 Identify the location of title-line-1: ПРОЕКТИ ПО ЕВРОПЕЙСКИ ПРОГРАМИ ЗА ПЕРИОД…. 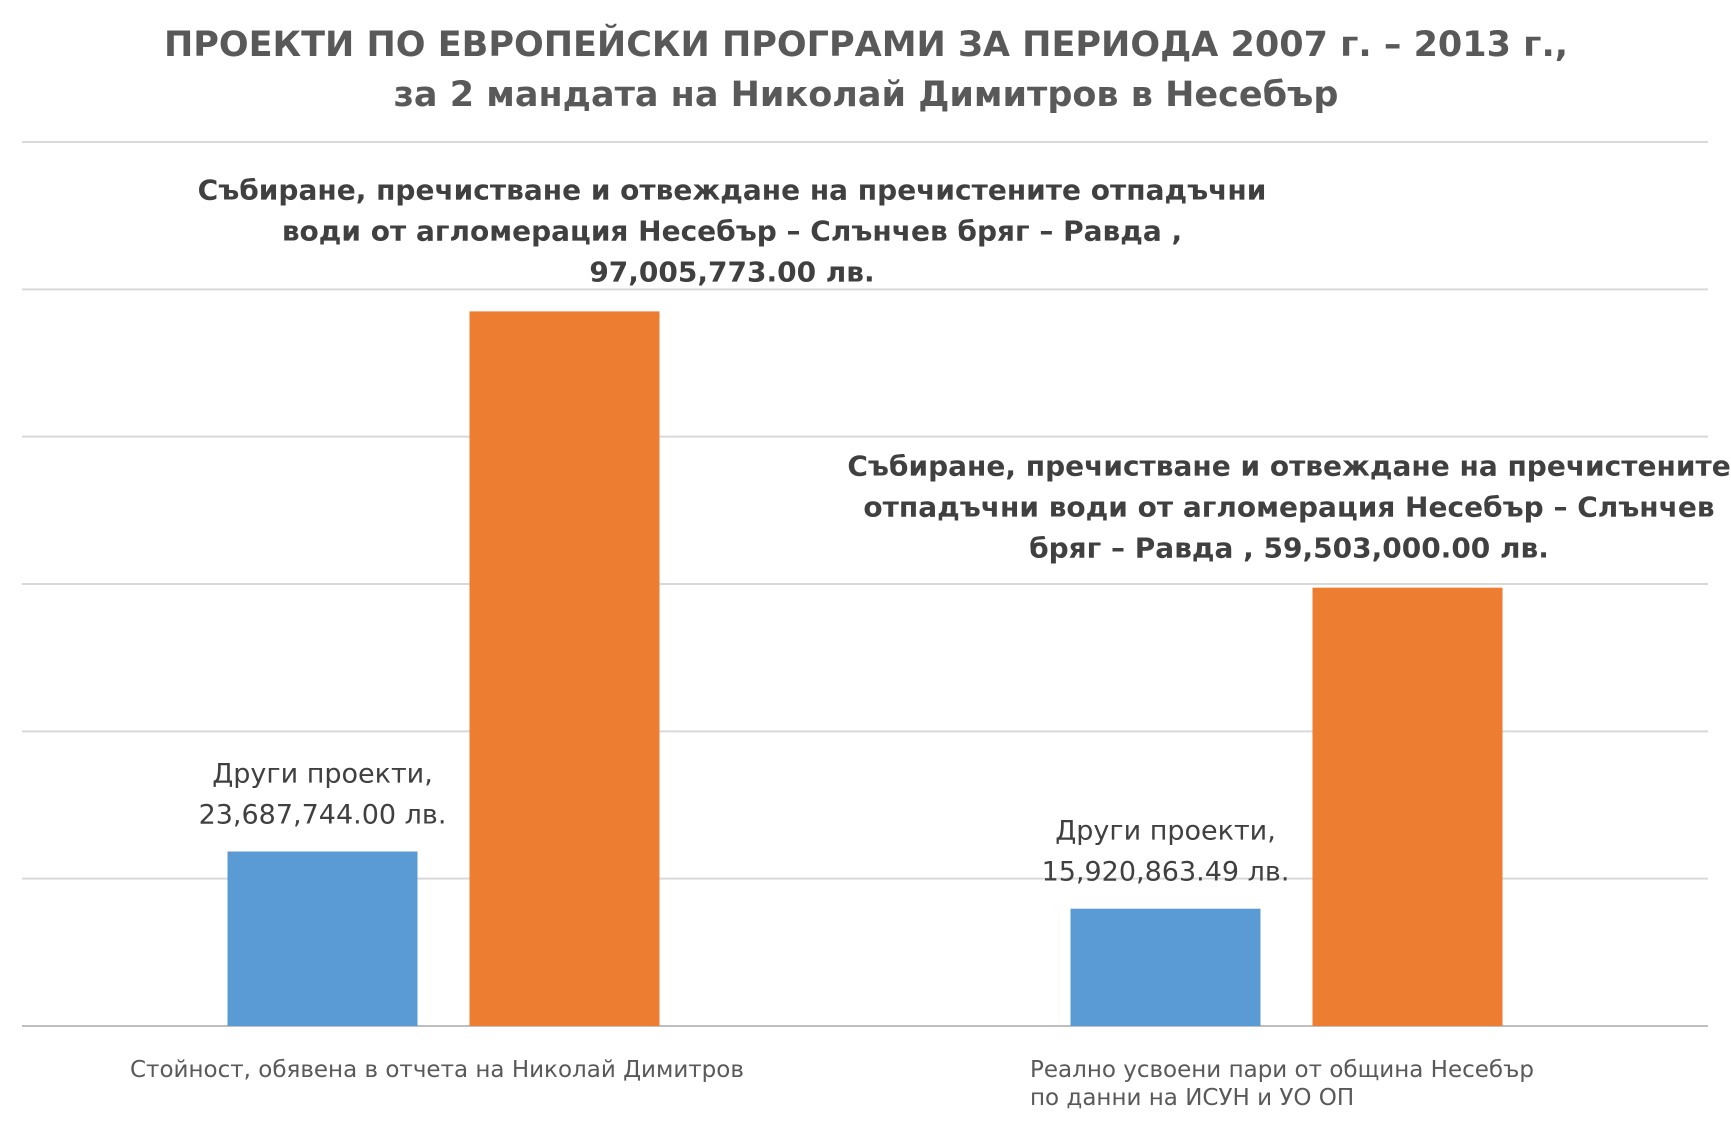
(866, 44).